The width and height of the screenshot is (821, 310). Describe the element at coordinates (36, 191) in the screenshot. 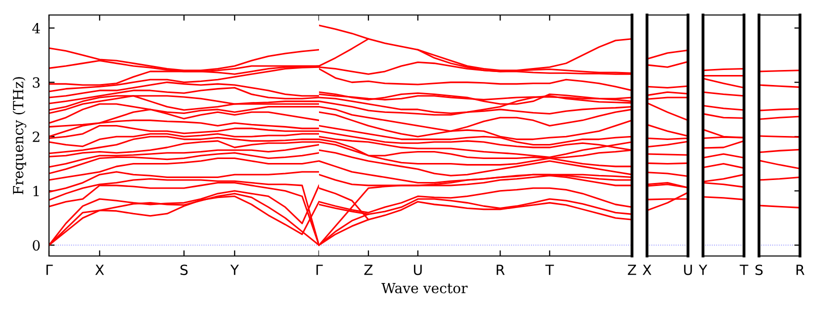

I see `y-tick-label: 1` at that location.